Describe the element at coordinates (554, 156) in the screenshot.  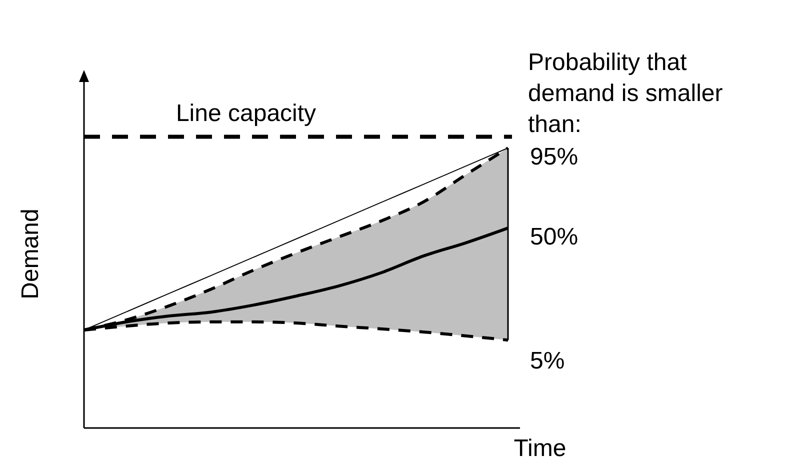
I see `series-label: 95%` at that location.